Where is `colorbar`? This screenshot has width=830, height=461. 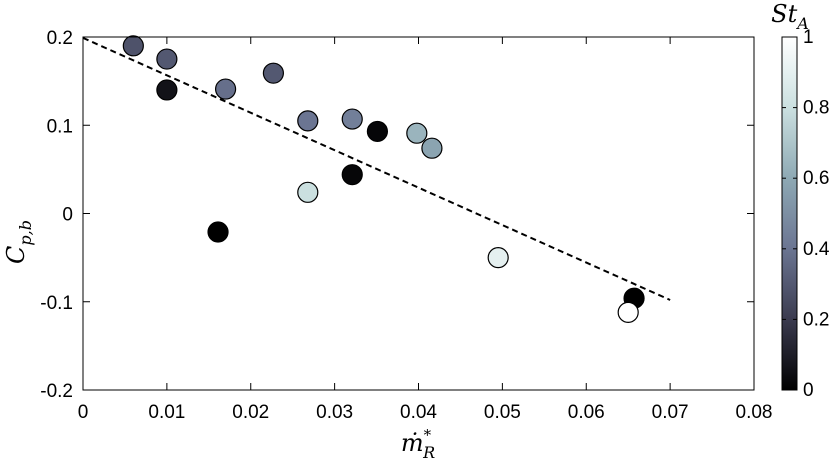
colorbar is located at coordinates (789, 213).